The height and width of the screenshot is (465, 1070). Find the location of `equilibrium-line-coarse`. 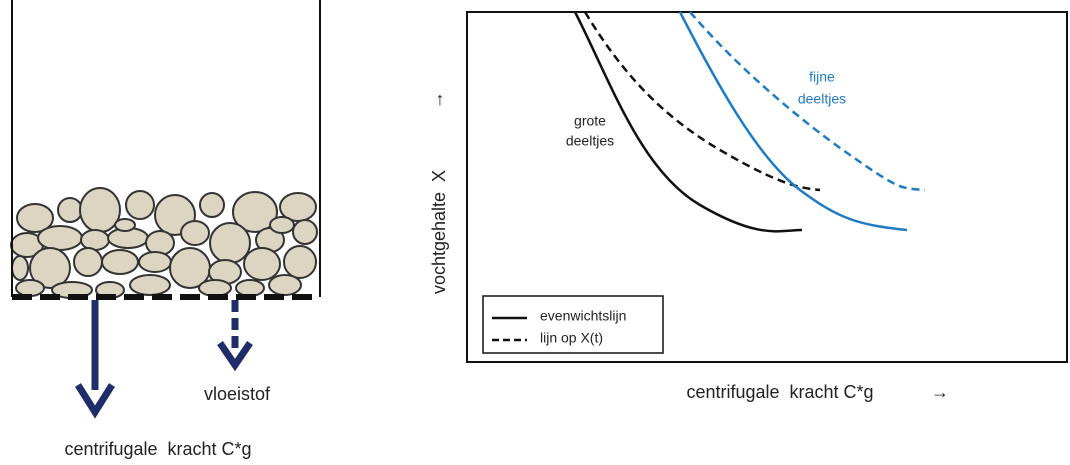

equilibrium-line-coarse is located at coordinates (688, 122).